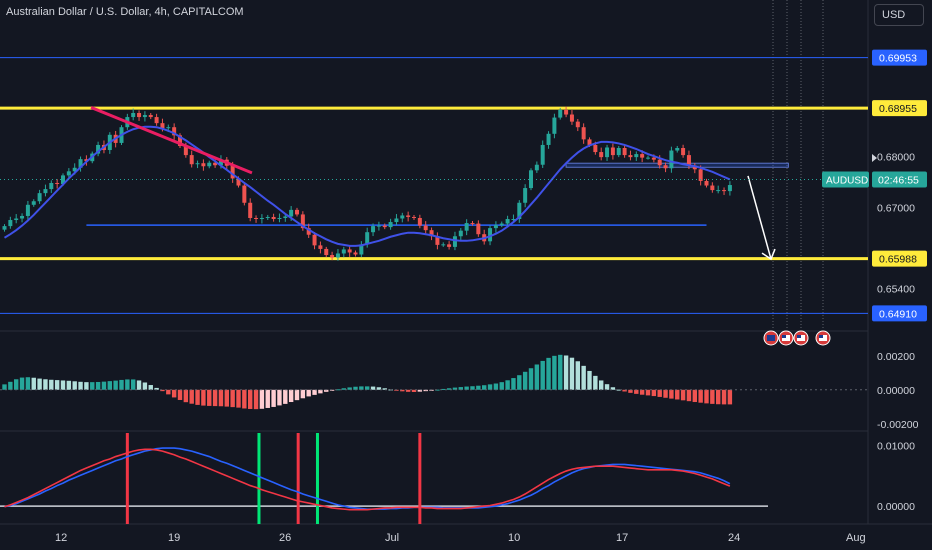  Describe the element at coordinates (677, 165) in the screenshot. I see `resistance-zone` at that location.